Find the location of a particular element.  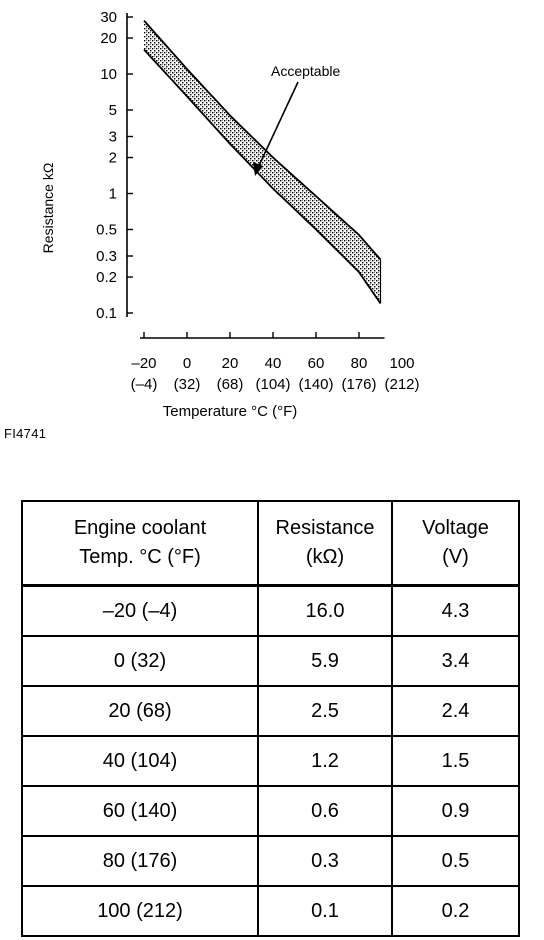

y-axis: 30 20 10 5 3 2 1 0.5 0.3 0.2 0.1 is located at coordinates (114, 165).